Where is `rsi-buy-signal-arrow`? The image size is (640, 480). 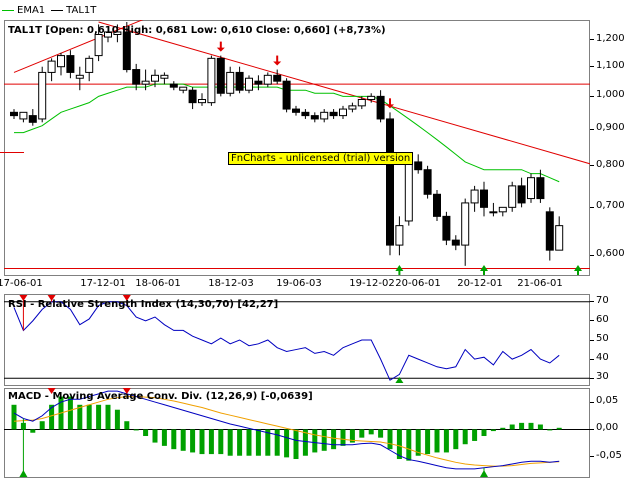 rsi-buy-signal-arrow is located at coordinates (399, 380).